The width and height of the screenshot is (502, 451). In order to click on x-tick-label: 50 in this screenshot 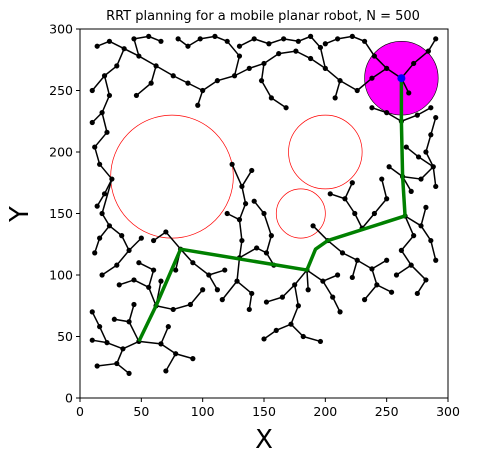, I will do `click(141, 411)`.